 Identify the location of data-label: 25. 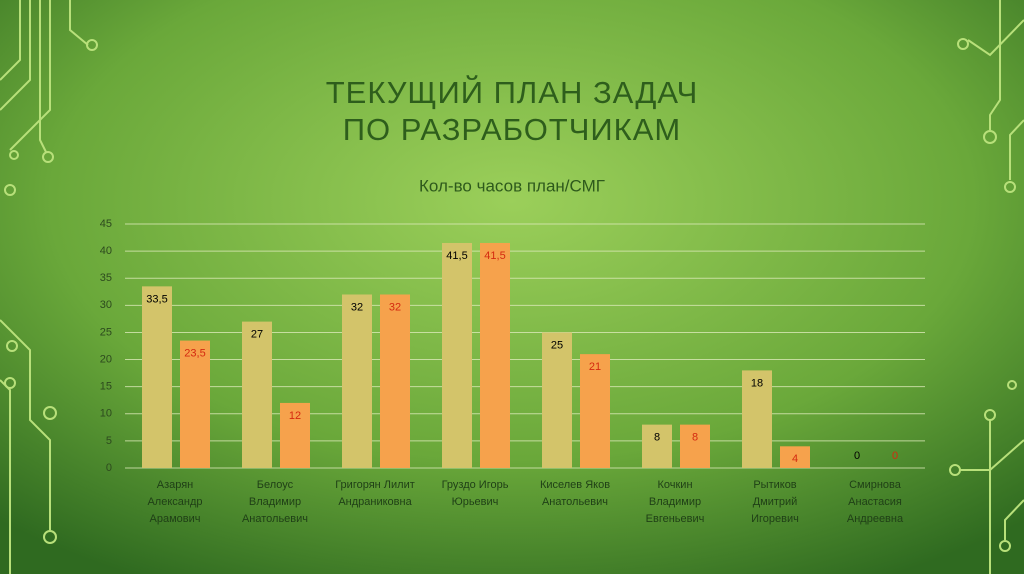
(557, 345).